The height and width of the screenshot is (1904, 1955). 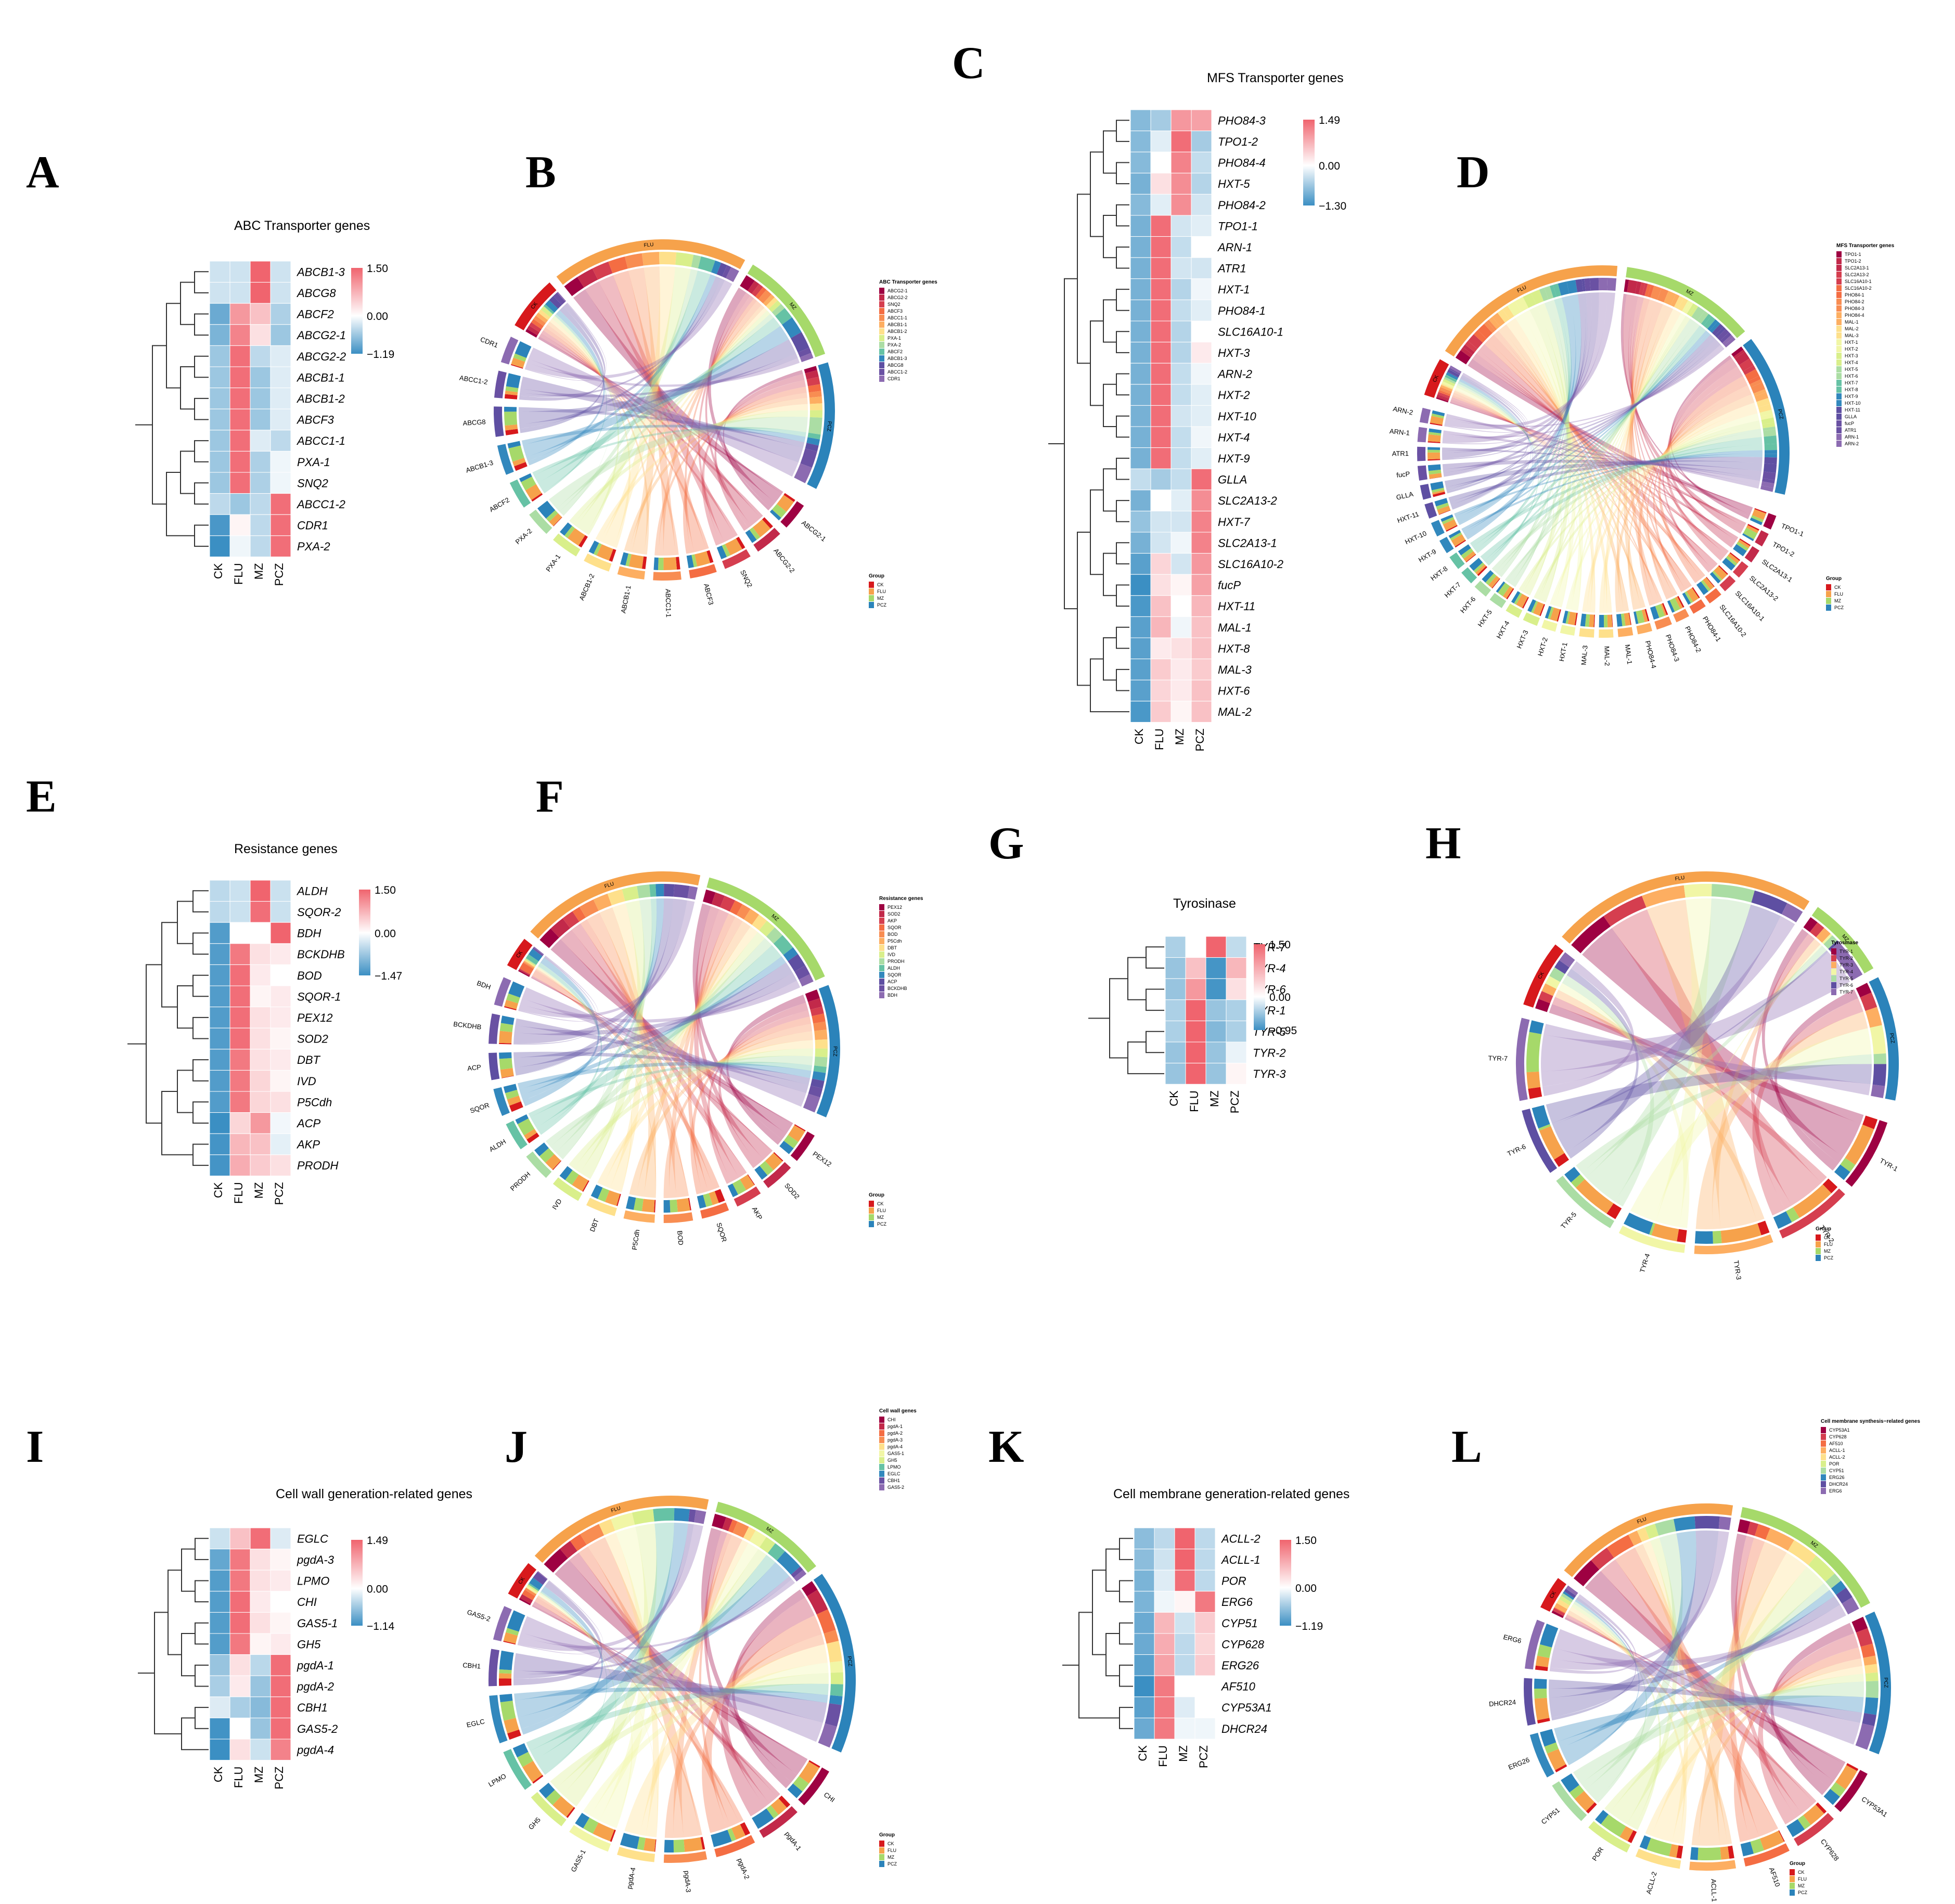 I want to click on column-label: FLU, so click(x=239, y=1778).